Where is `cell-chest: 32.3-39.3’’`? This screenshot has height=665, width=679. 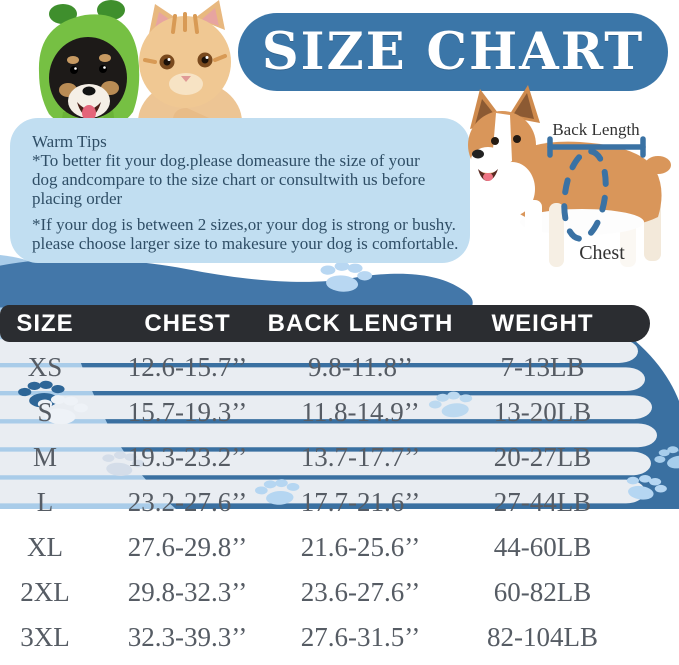 cell-chest: 32.3-39.3’’ is located at coordinates (187, 636).